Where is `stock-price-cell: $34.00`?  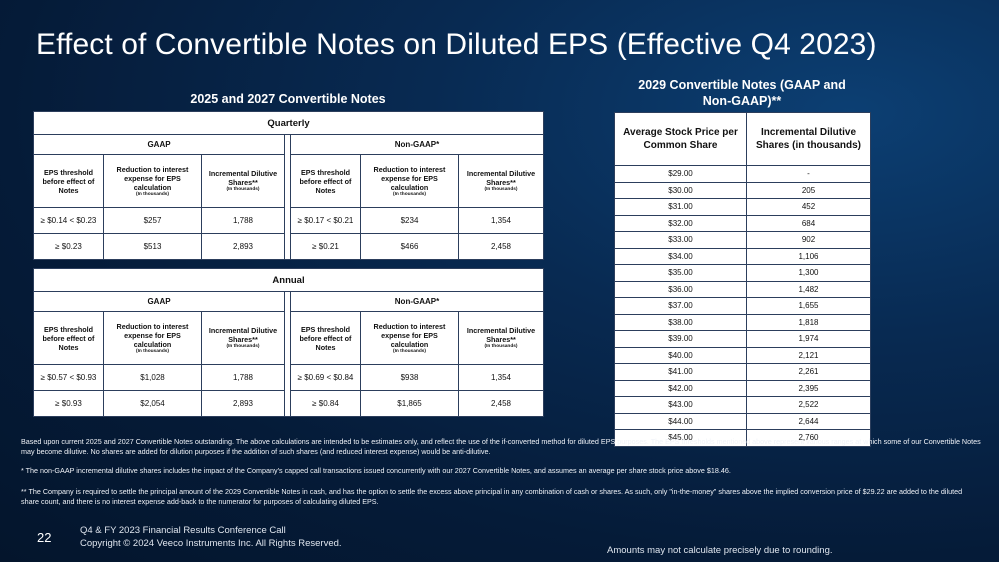
stock-price-cell: $34.00 is located at coordinates (680, 256).